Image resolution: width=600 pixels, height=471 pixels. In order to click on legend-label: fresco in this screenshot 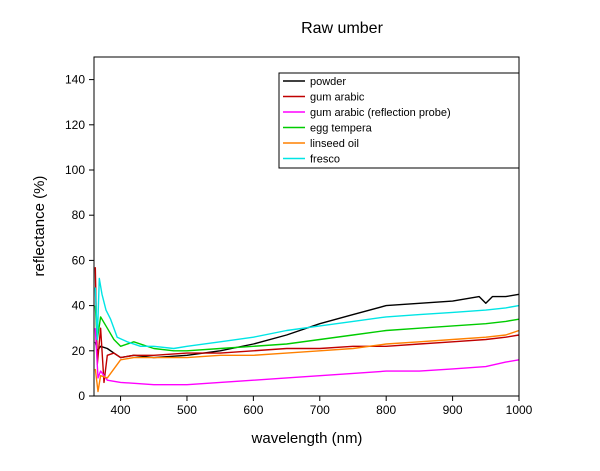, I will do `click(325, 160)`.